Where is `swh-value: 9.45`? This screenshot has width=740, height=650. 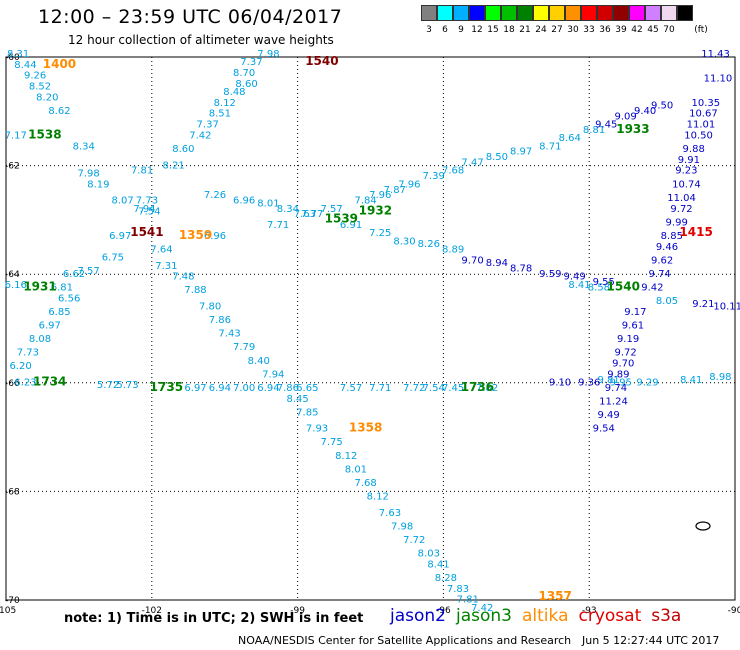
swh-value: 9.45 is located at coordinates (606, 125).